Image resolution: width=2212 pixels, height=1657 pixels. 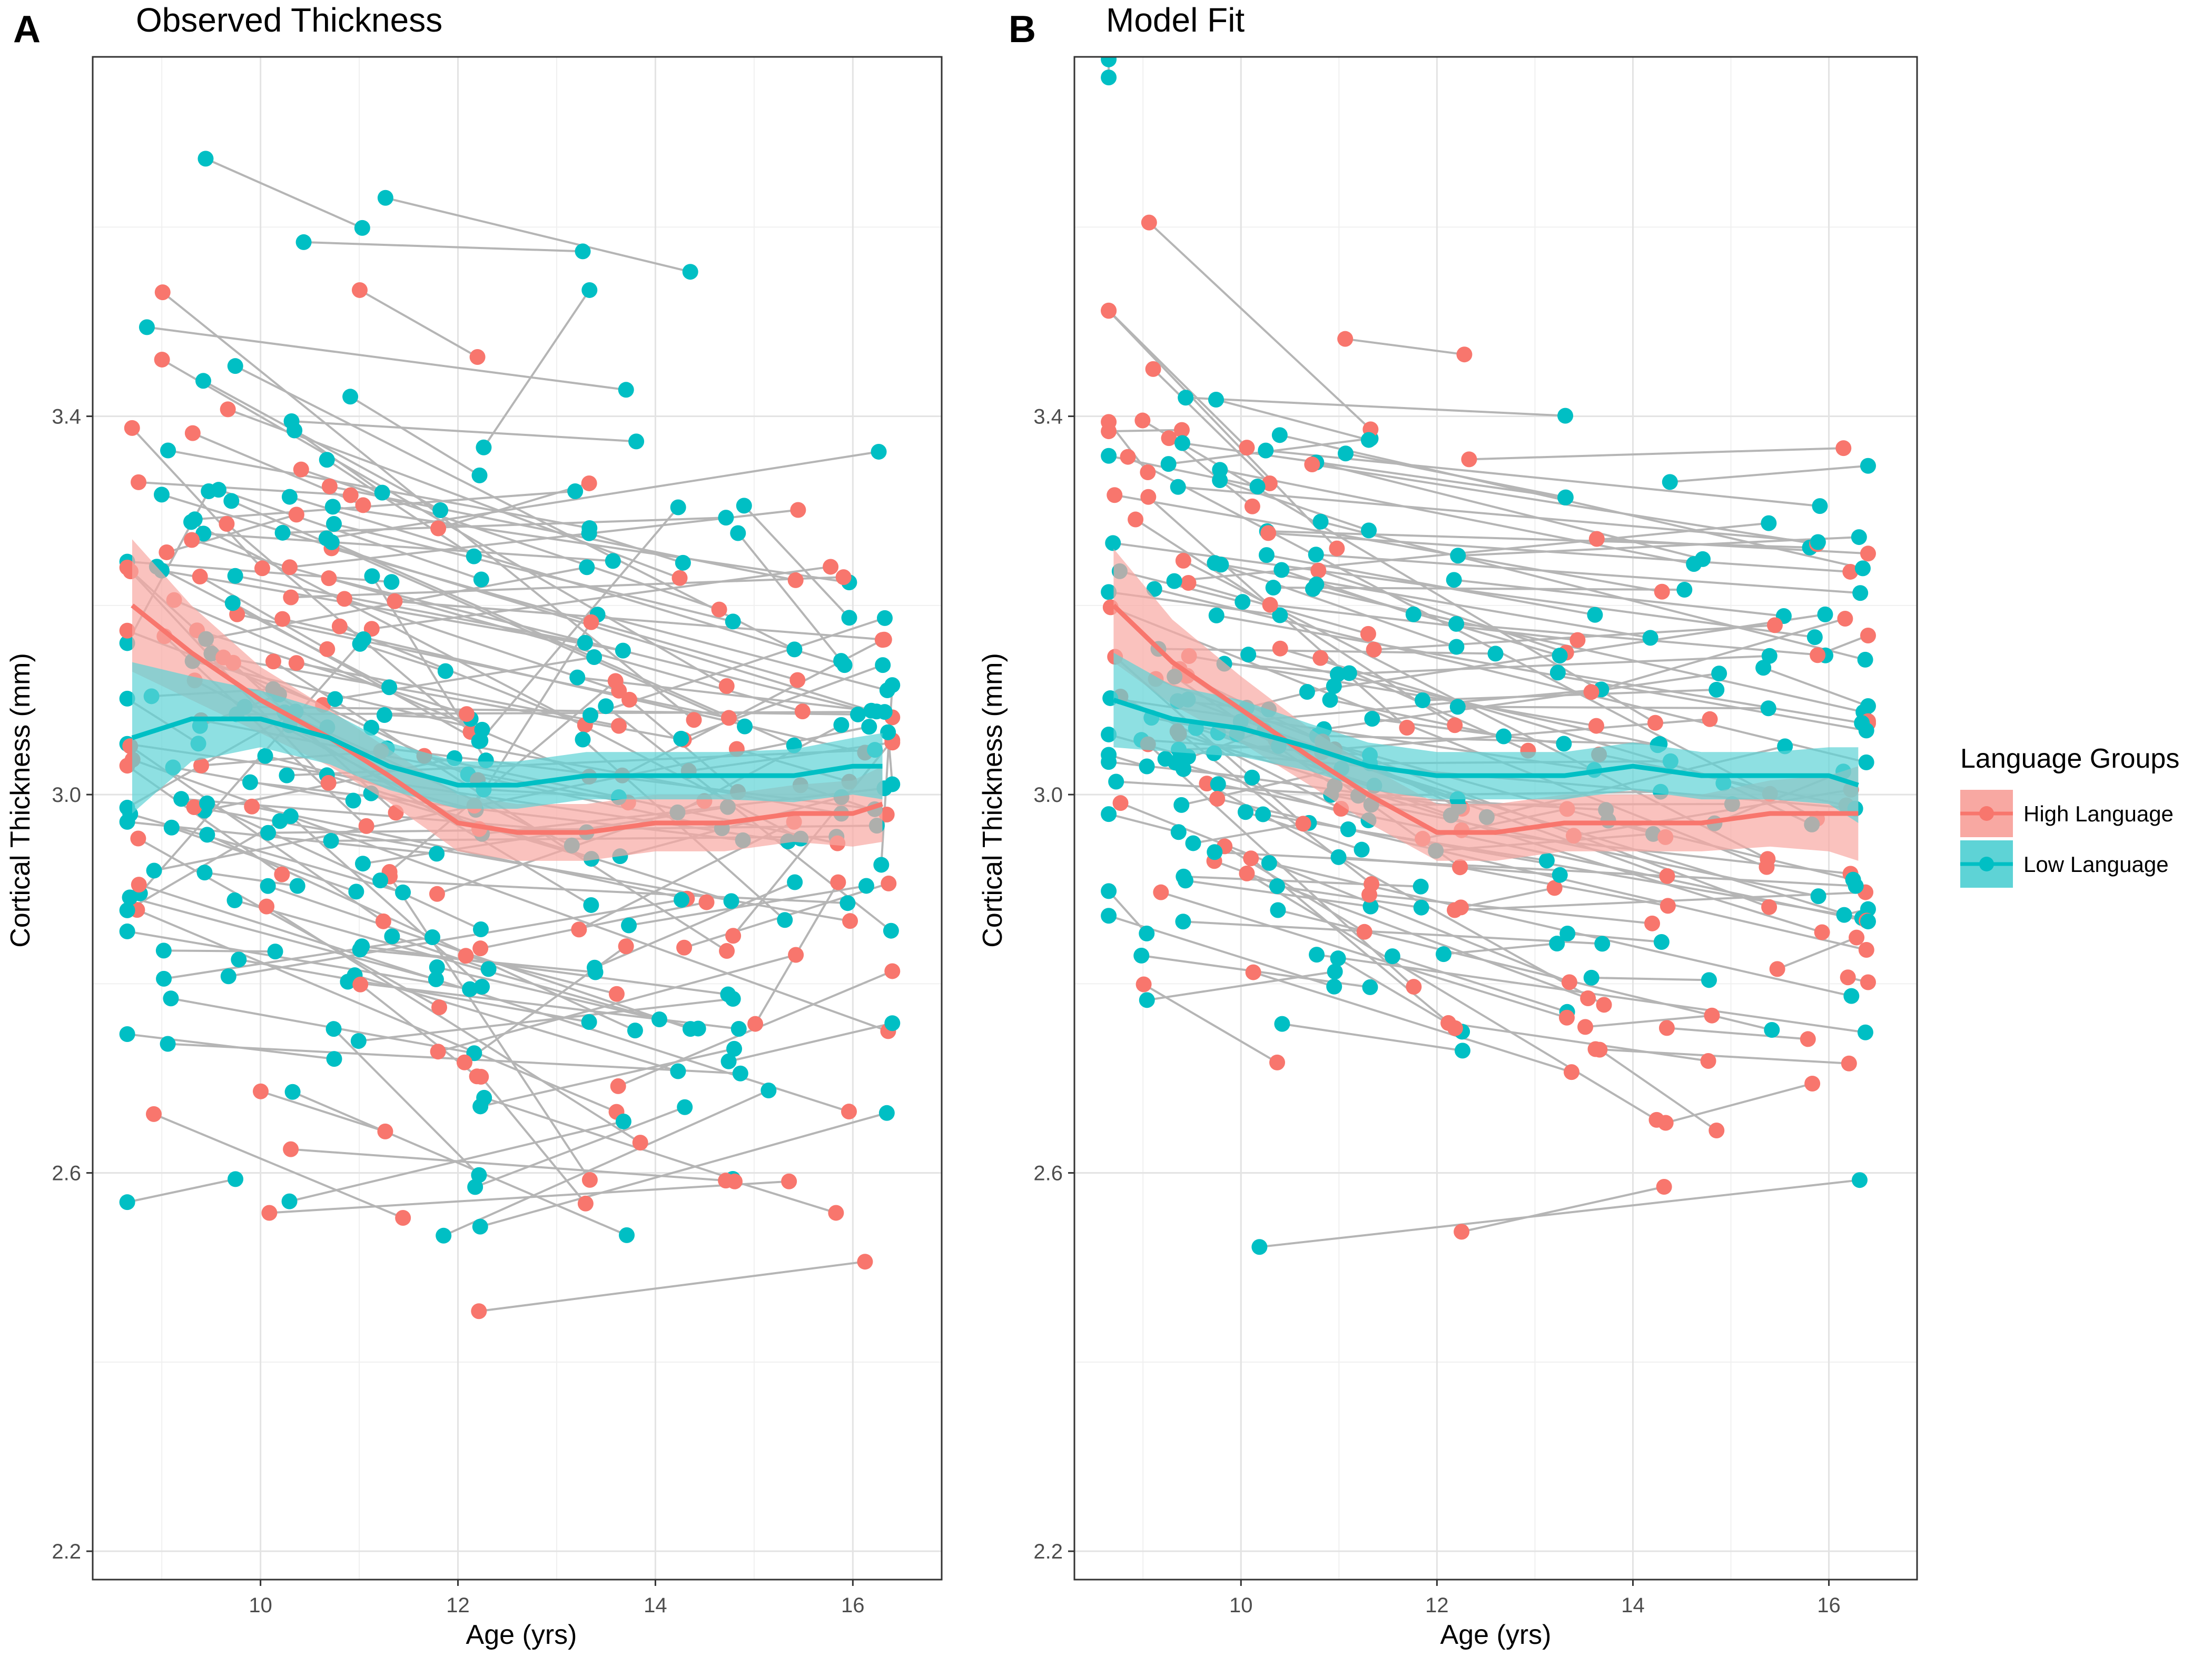 I want to click on legend-label-low-language: Low Language, so click(x=2096, y=864).